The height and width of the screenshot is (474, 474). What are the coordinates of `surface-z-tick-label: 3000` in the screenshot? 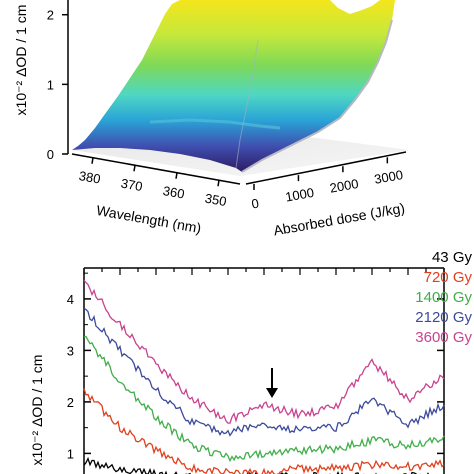 It's located at (388, 177).